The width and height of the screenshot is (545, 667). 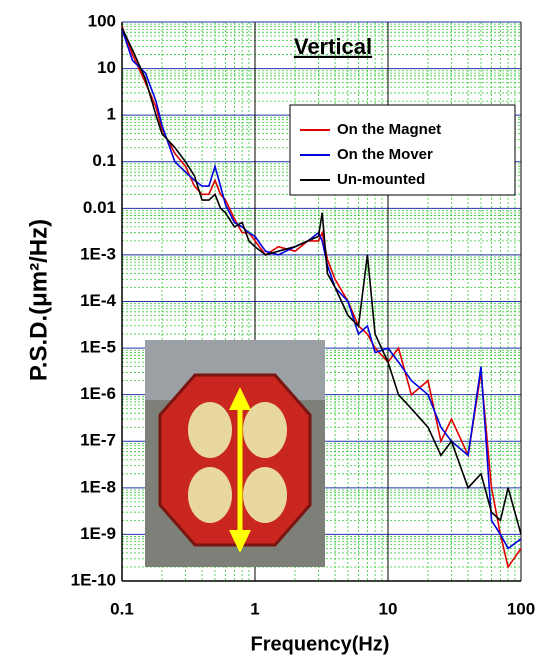 I want to click on legend: On the Magnet On the Mover Un-mounted, so click(x=402, y=150).